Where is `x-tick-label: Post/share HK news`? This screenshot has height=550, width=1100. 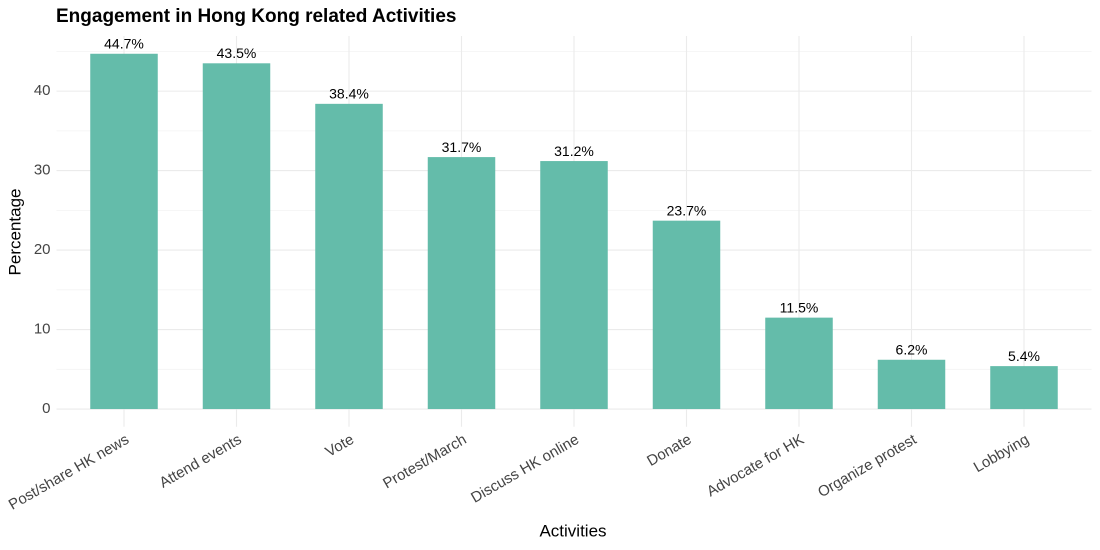 x-tick-label: Post/share HK news is located at coordinates (69, 472).